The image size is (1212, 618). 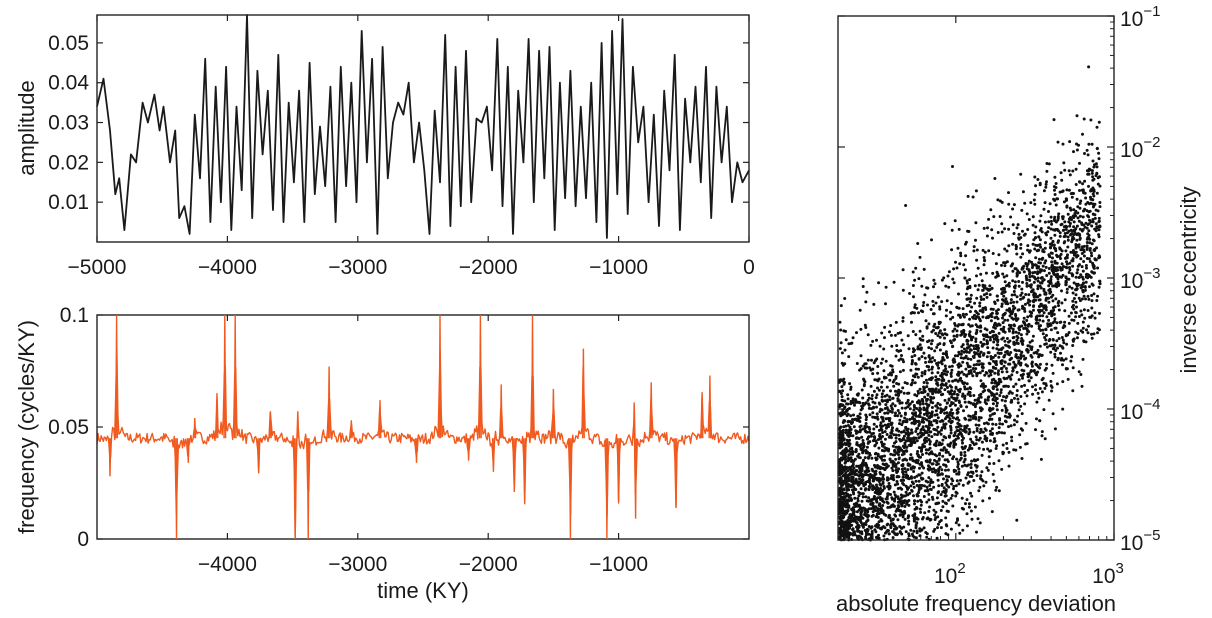 I want to click on x-tick-label: 103, so click(x=1108, y=574).